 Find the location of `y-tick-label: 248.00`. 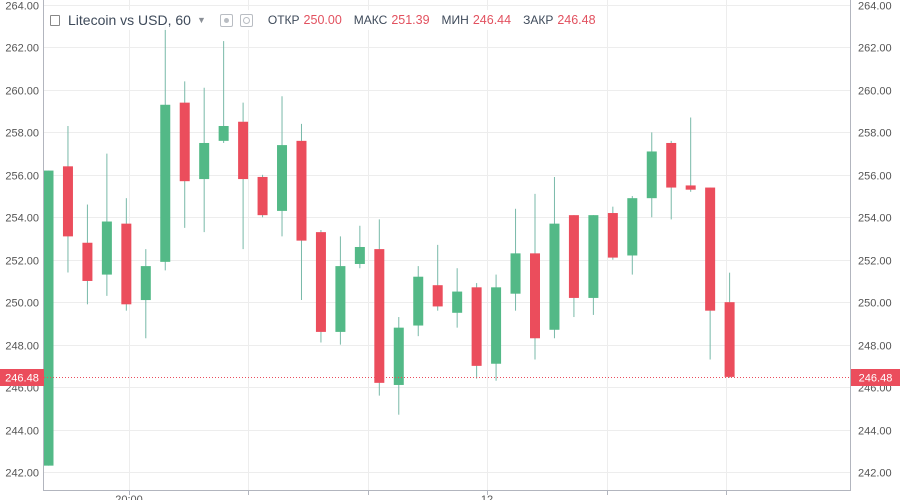

y-tick-label: 248.00 is located at coordinates (875, 347).